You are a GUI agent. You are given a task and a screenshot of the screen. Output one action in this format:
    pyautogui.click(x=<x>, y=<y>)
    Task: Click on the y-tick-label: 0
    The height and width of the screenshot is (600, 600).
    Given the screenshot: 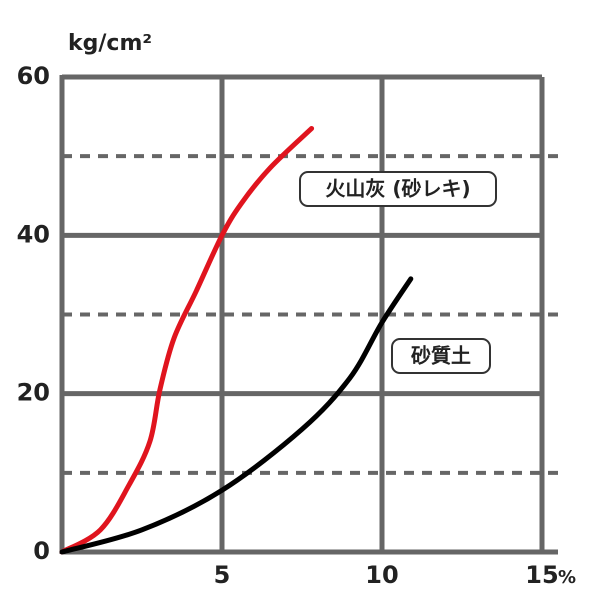 What is the action you would take?
    pyautogui.click(x=41, y=551)
    